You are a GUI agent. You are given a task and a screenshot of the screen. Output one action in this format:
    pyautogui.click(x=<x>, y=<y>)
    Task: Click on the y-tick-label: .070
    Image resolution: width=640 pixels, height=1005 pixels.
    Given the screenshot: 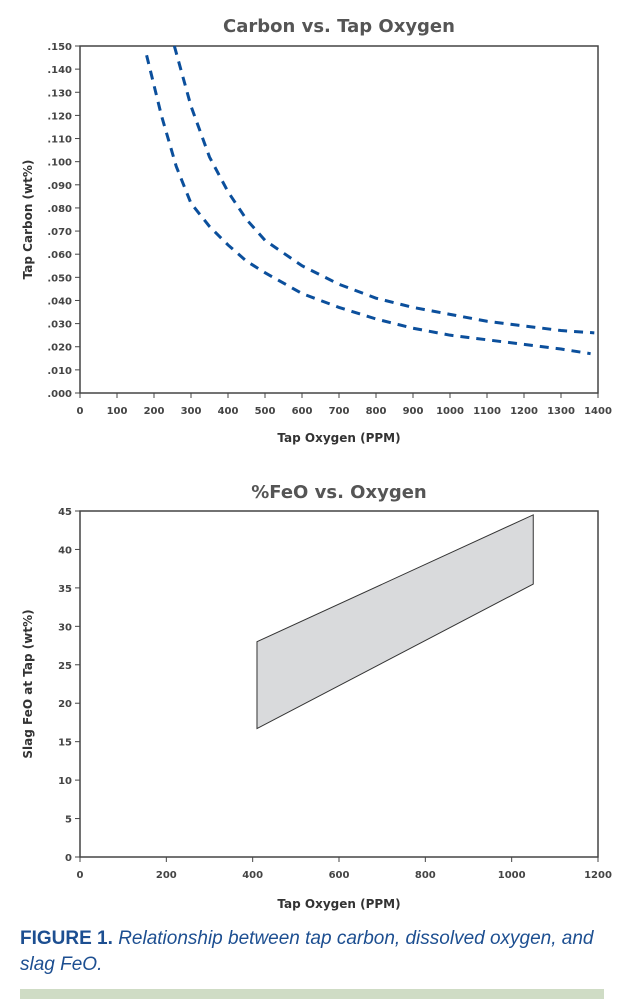 What is the action you would take?
    pyautogui.click(x=59, y=232)
    